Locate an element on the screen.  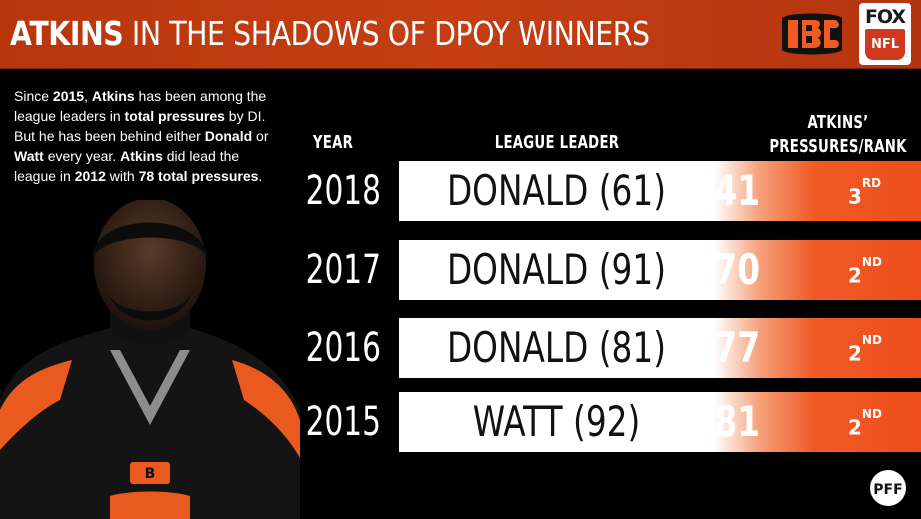
pff-logo-icon: PFF is located at coordinates (888, 488).